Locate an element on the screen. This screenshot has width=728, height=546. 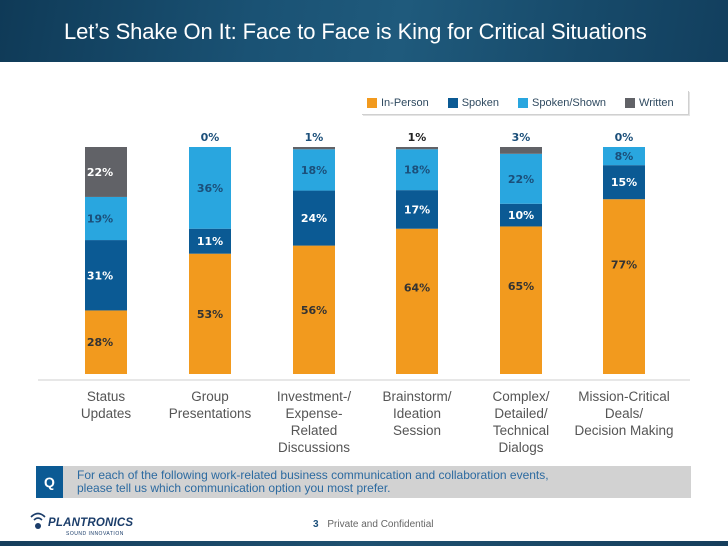
logo-text: PLANTRONICS is located at coordinates (91, 523).